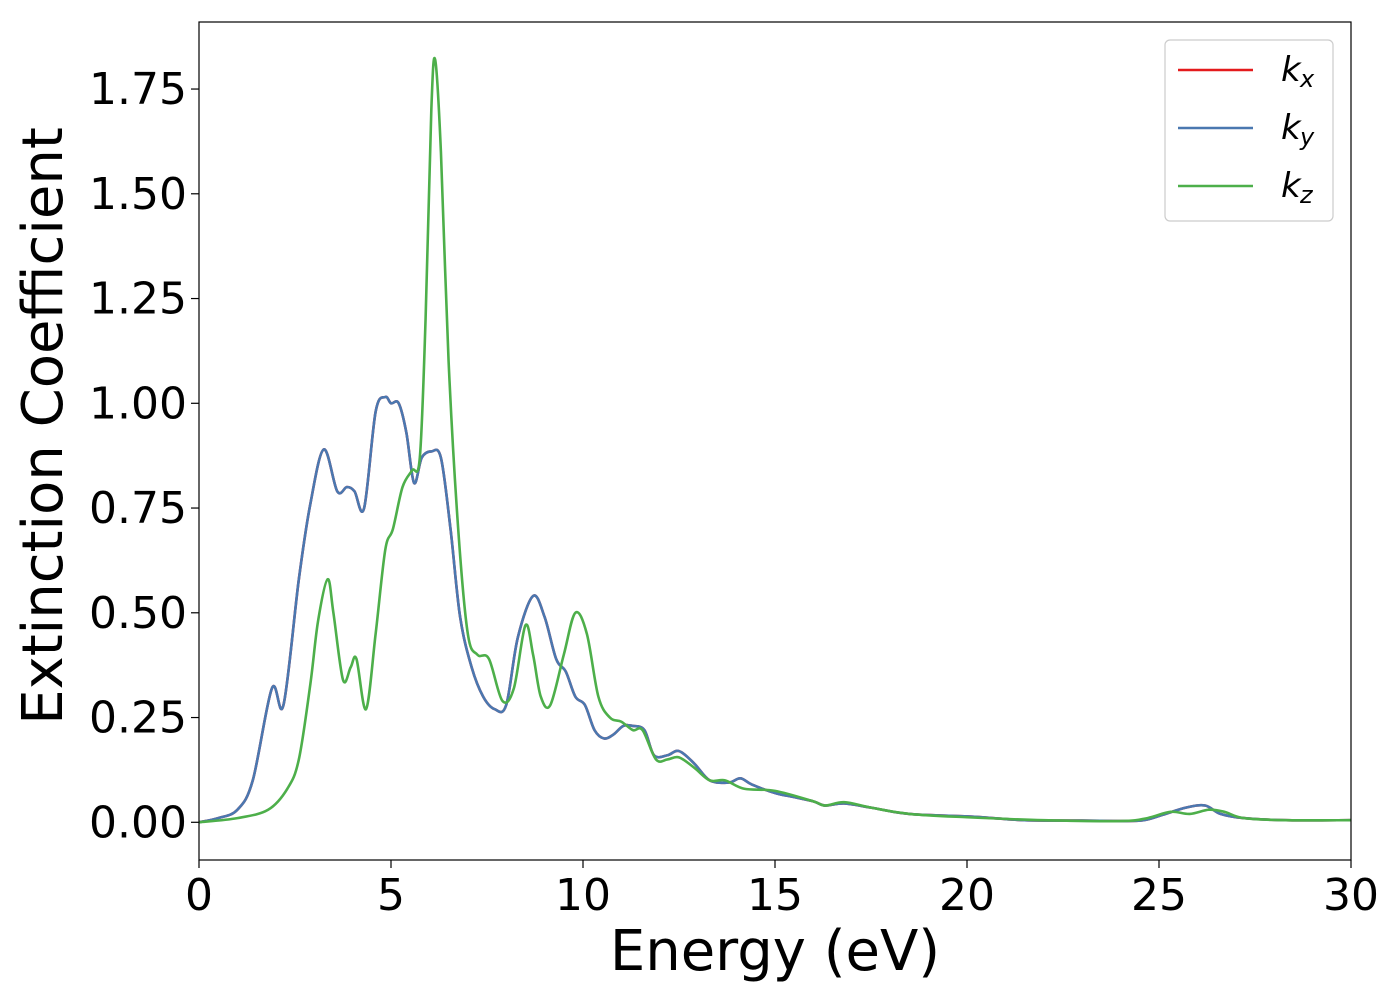  I want to click on legend: k xk yk z, so click(1249, 130).